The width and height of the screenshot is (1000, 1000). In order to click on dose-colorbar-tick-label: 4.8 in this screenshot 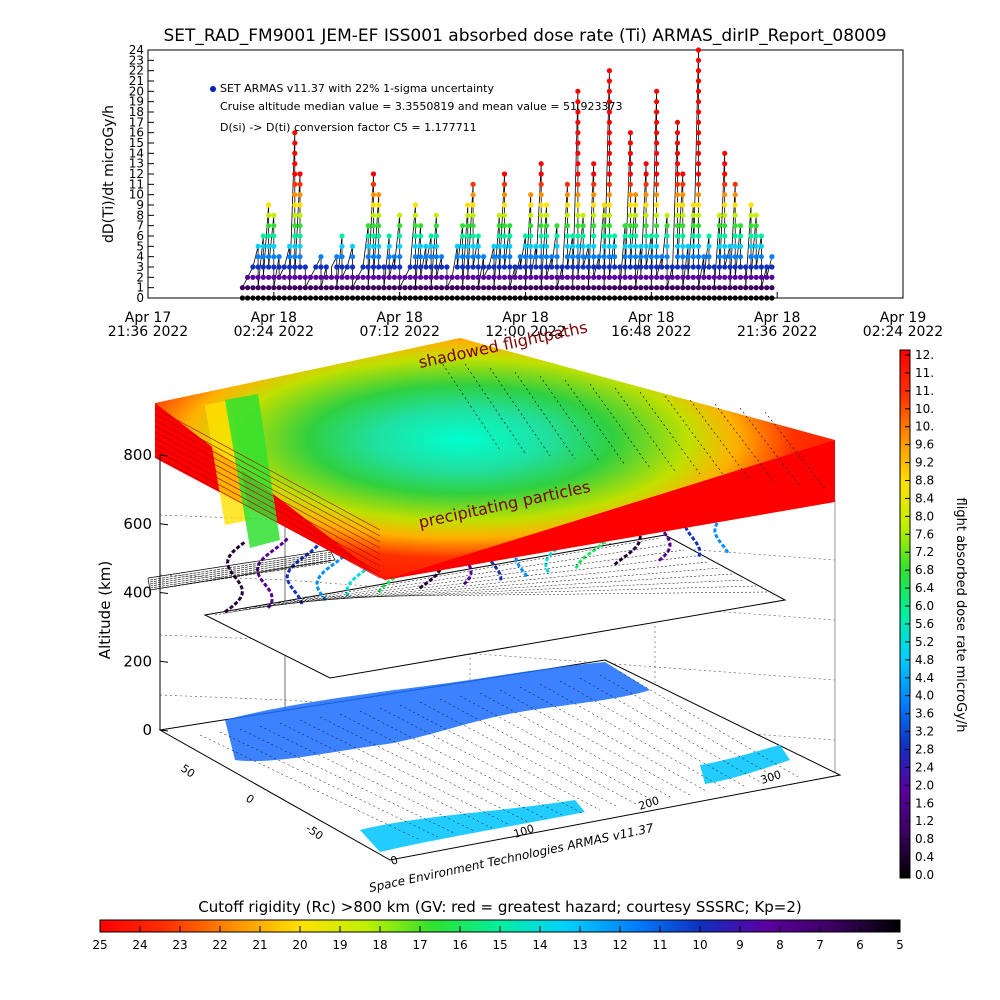, I will do `click(924, 660)`.